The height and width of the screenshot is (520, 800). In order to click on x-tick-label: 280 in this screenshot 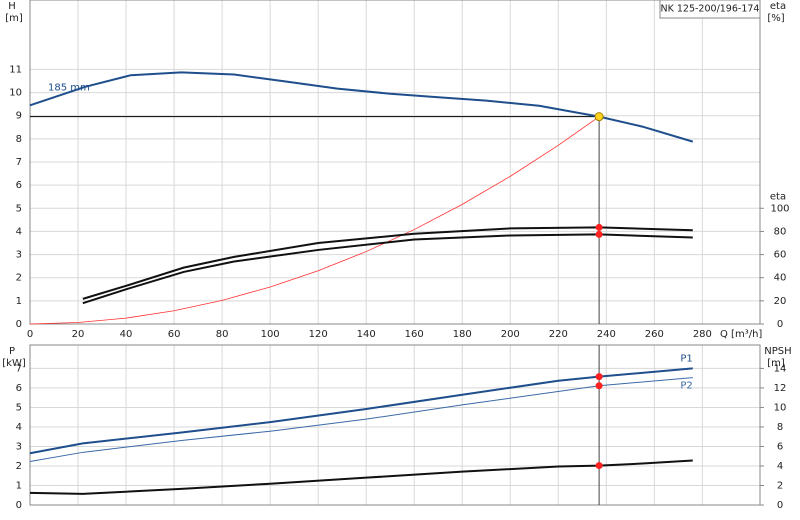, I will do `click(702, 334)`.